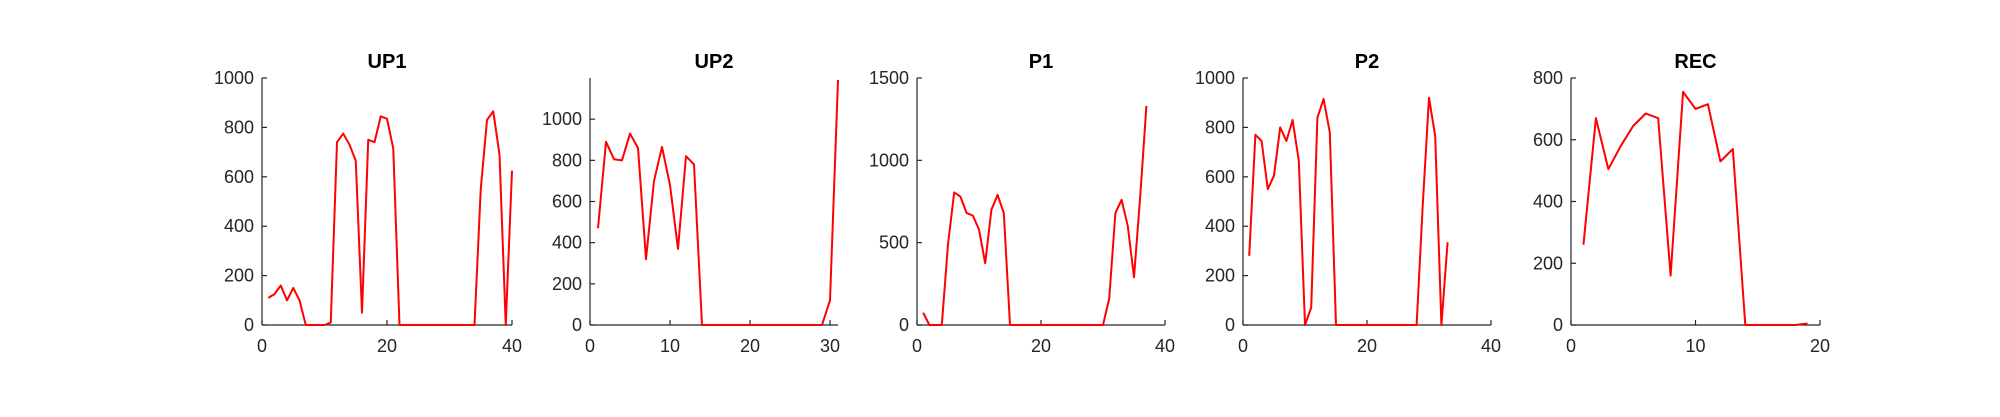 The width and height of the screenshot is (2000, 417). I want to click on x-tick-label: 30, so click(830, 346).